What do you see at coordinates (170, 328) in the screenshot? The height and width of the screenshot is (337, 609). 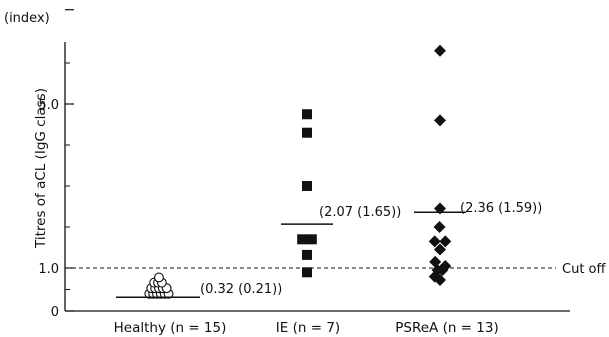 I see `category-label-0: Healthy (n = 15)` at bounding box center [170, 328].